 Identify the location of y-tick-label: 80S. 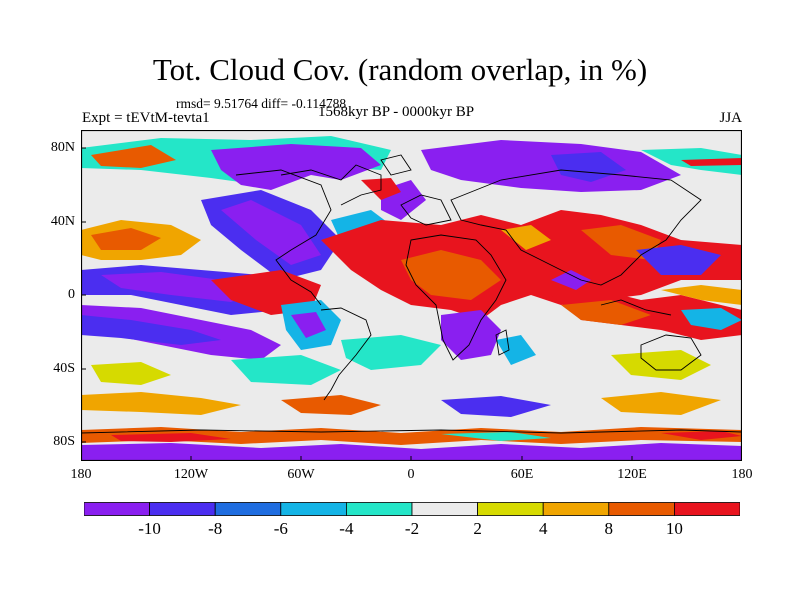
(64, 441).